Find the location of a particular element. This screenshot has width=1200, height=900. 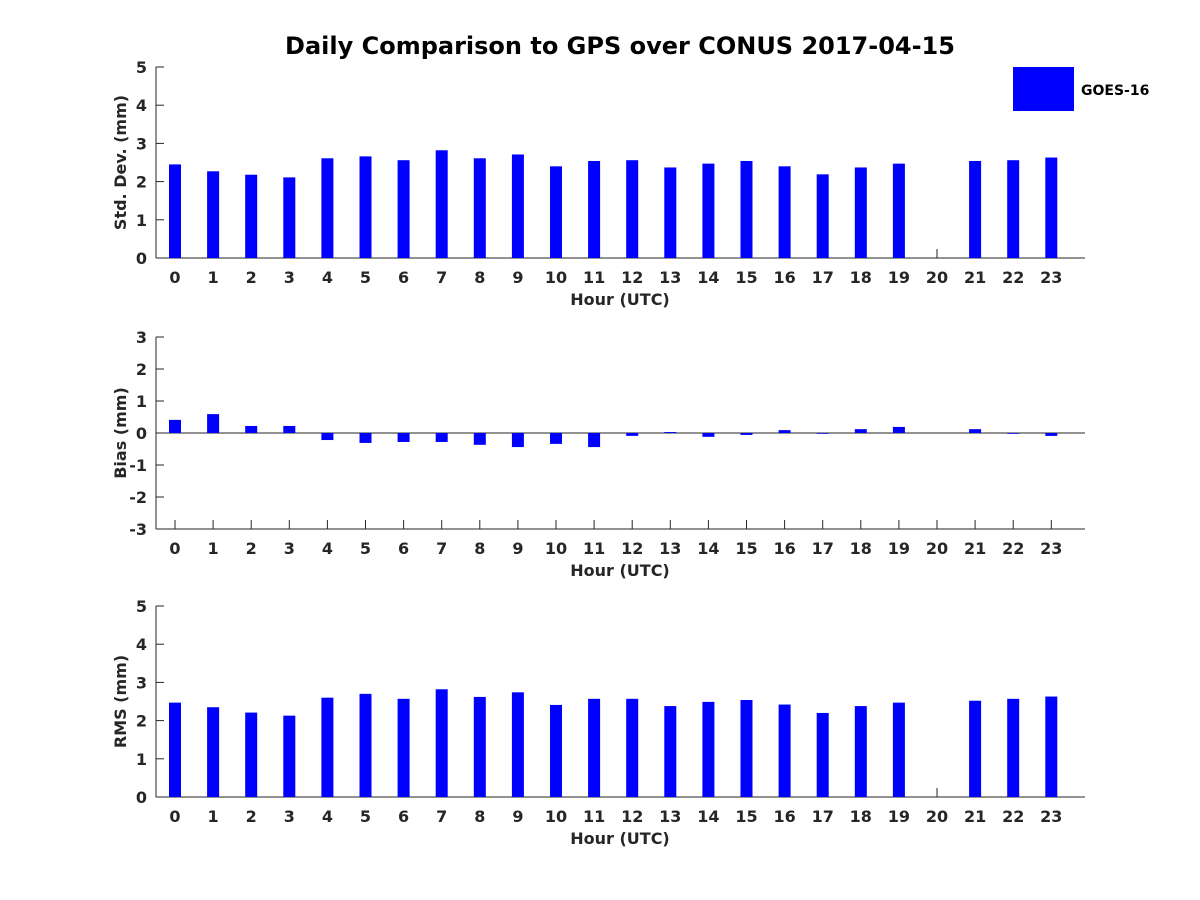

y-axis-label: RMS (mm) is located at coordinates (120, 701).